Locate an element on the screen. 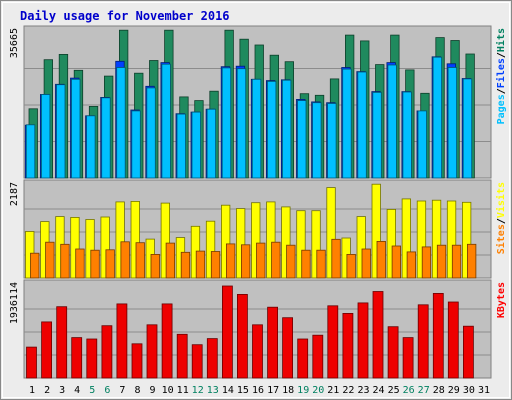 The width and height of the screenshot is (512, 400). day-label-13: 13 is located at coordinates (213, 390).